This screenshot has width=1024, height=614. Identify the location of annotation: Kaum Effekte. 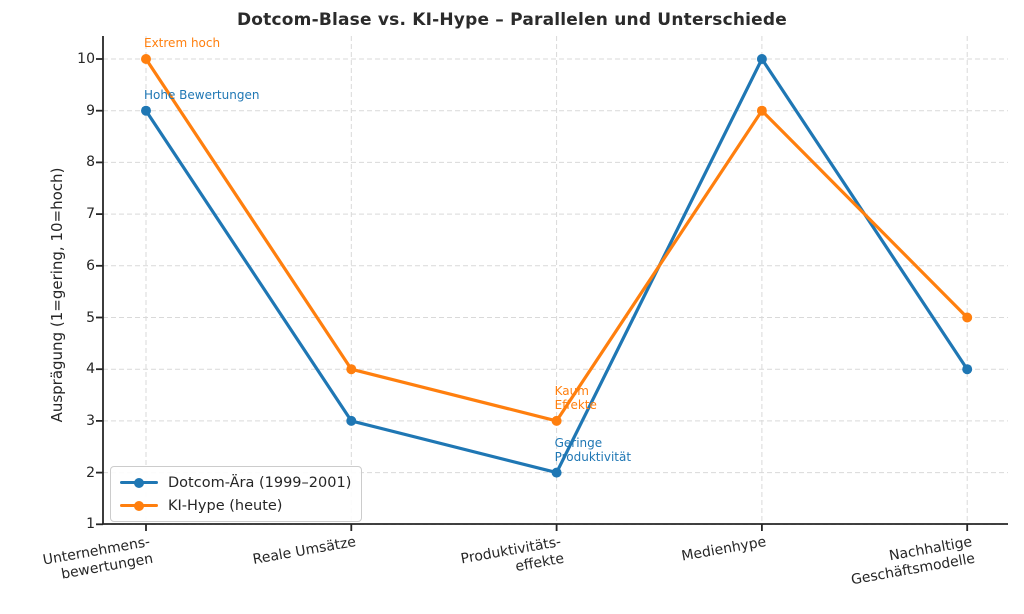
(575, 397).